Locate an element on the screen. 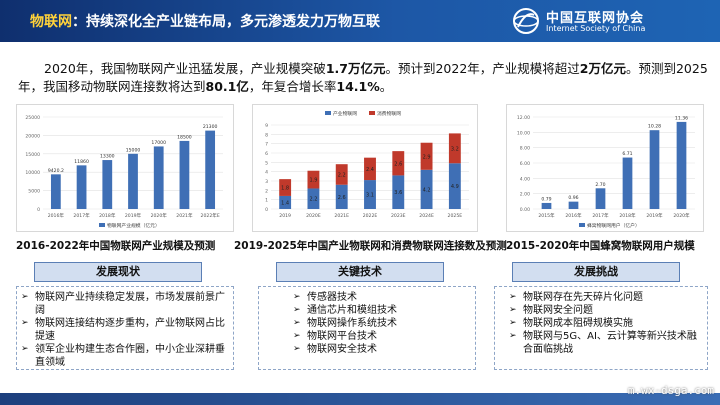 The height and width of the screenshot is (405, 720). bar-value-label: 15000 is located at coordinates (133, 150).